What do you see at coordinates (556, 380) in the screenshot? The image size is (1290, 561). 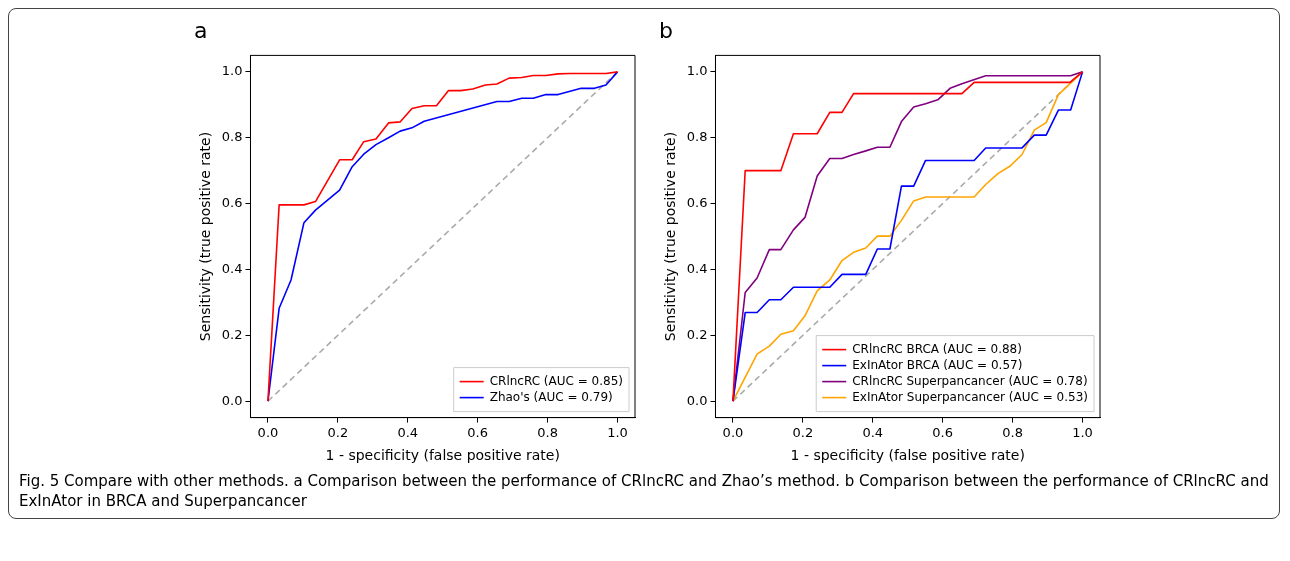 I see `legend-label: CRlncRC (AUC = 0.85)` at bounding box center [556, 380].